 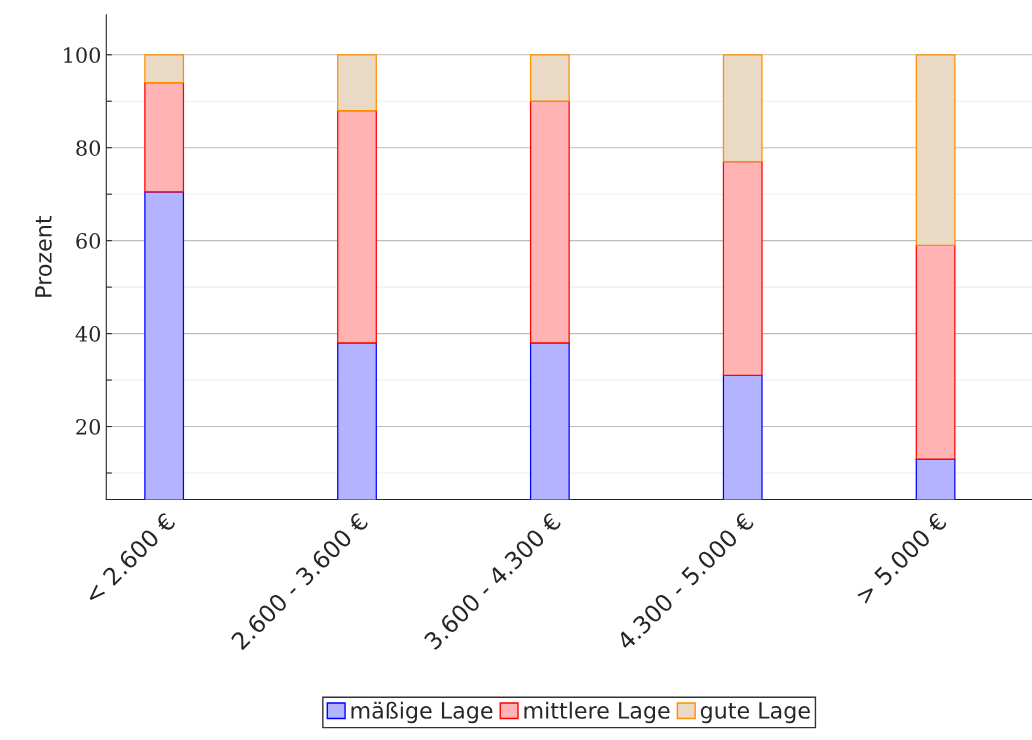 I want to click on y-tick-label: 20, so click(x=88, y=426).